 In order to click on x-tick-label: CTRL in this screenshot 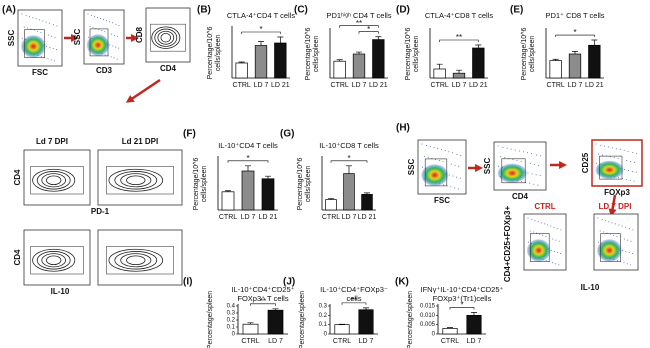, I will do `click(342, 341)`.